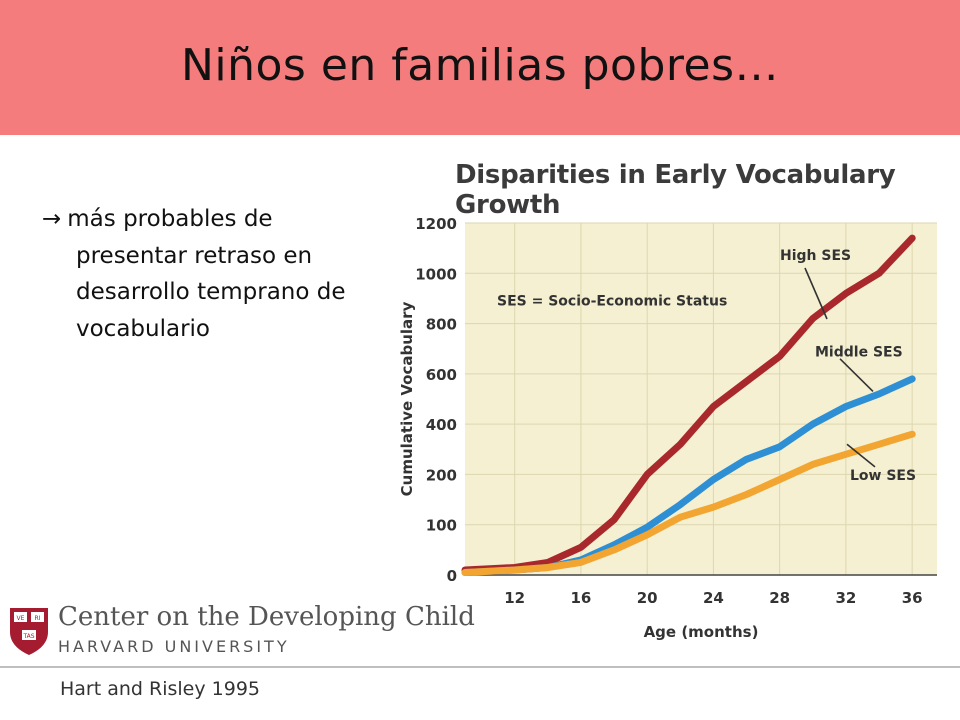  Describe the element at coordinates (883, 476) in the screenshot. I see `series-label: Low SES` at that location.